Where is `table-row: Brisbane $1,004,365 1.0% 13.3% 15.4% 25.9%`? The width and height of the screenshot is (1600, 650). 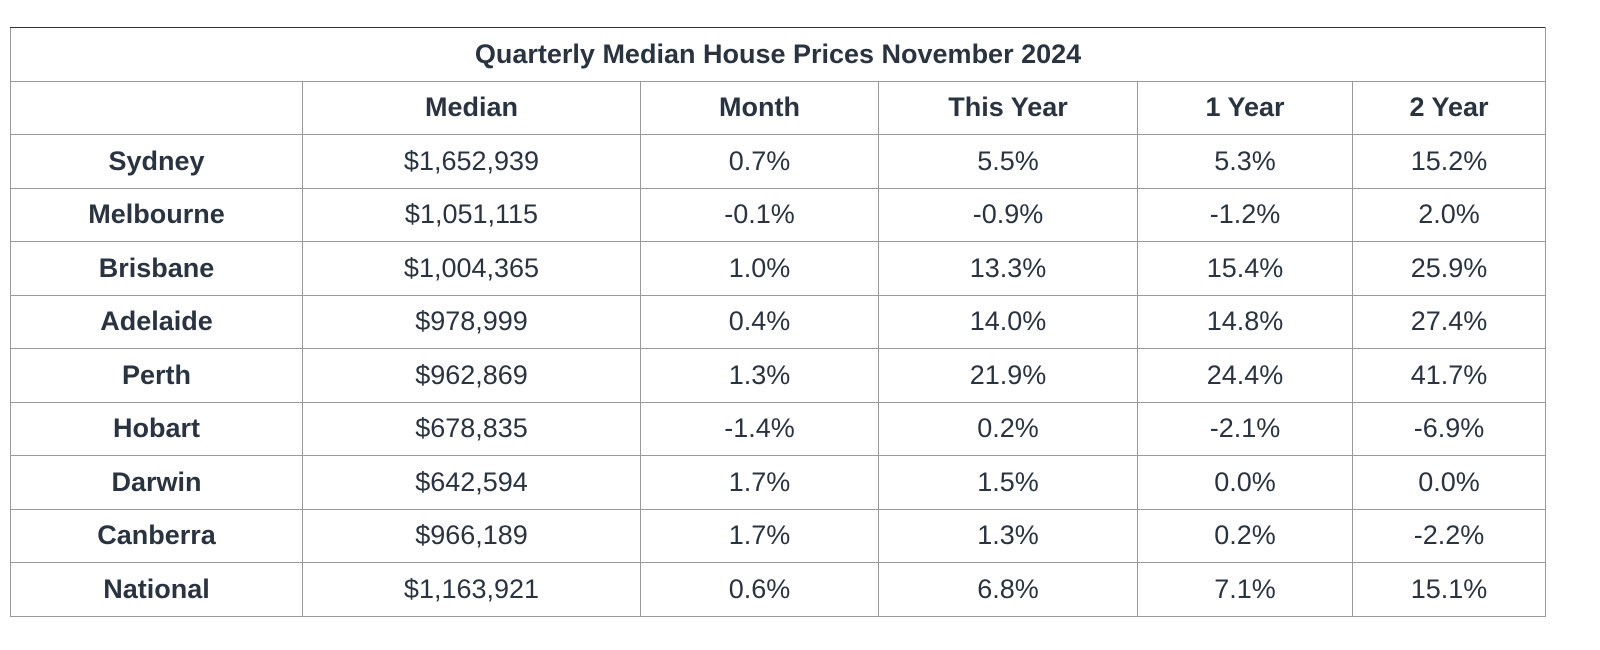 table-row: Brisbane $1,004,365 1.0% 13.3% 15.4% 25.9% is located at coordinates (778, 268).